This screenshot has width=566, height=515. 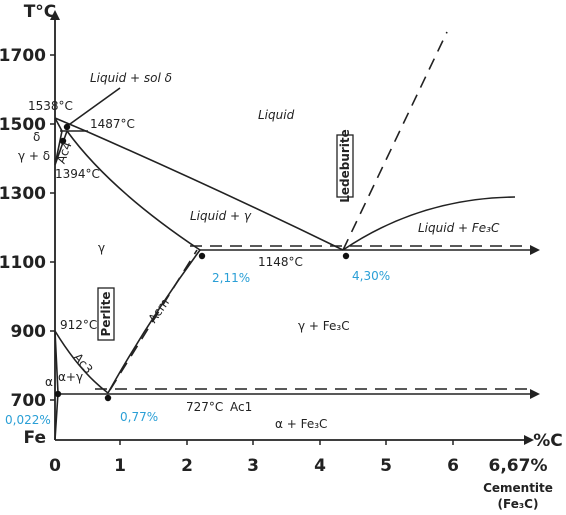 I want to click on x-end-formula: (Fe₃C), so click(x=518, y=504).